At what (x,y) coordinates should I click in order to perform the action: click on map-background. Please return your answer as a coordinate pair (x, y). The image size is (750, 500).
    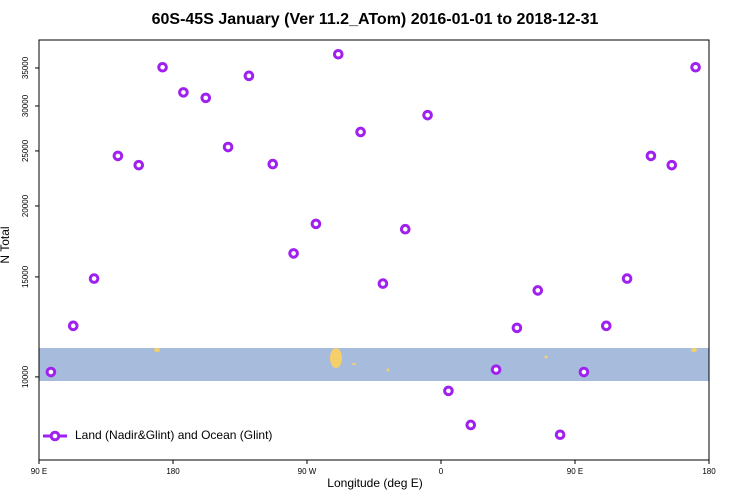
    Looking at the image, I should click on (374, 364).